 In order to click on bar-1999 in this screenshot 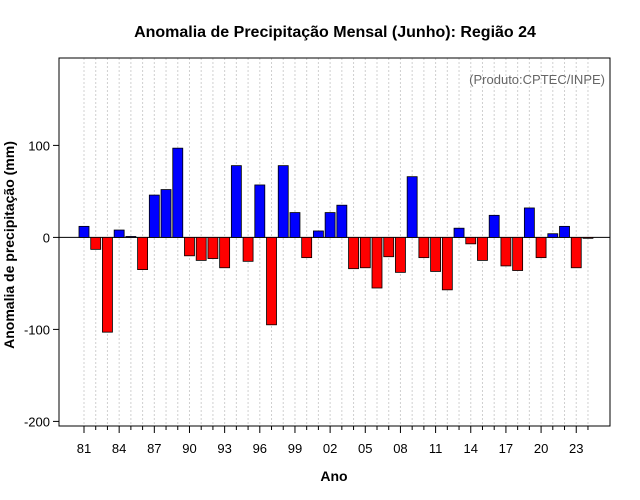, I will do `click(295, 225)`.